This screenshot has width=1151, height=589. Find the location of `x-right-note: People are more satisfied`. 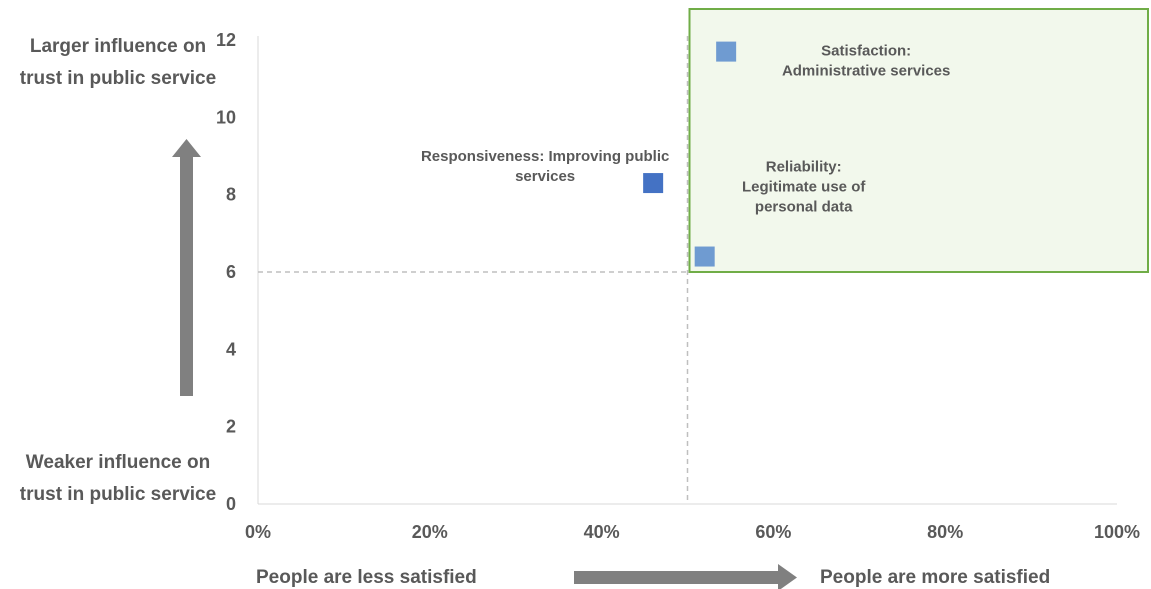

x-right-note: People are more satisfied is located at coordinates (935, 577).